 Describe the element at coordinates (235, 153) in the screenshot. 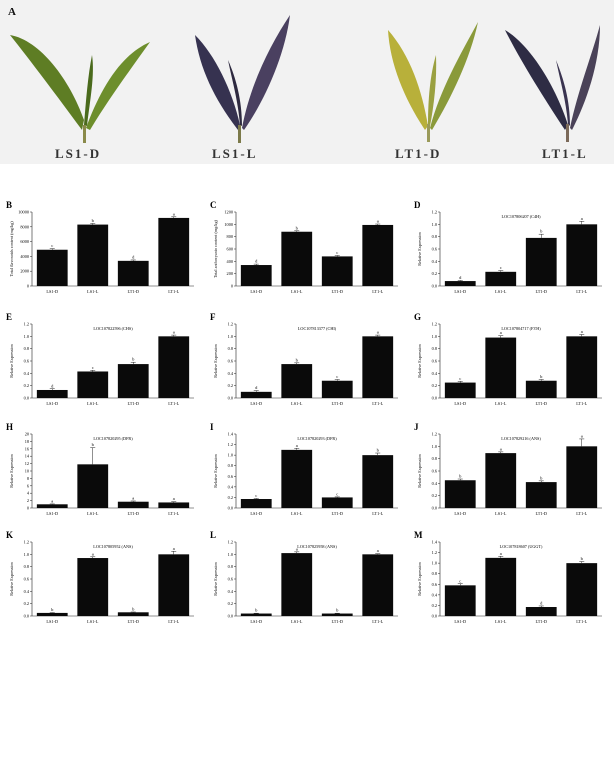

I see `leaf-label-ls1-l: LS1-L` at that location.